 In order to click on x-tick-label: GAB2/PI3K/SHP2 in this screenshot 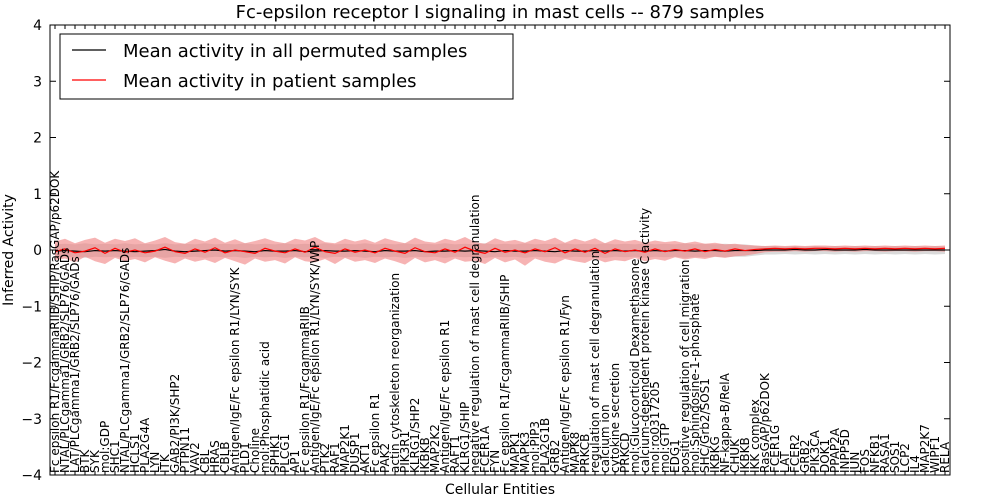, I will do `click(175, 423)`.